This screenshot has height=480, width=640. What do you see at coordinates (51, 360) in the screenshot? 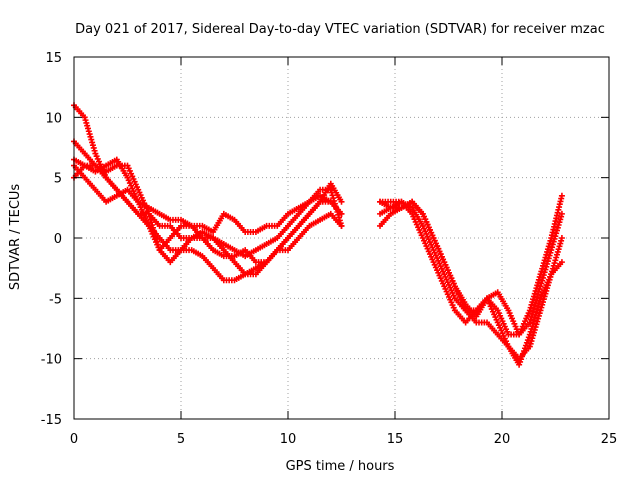
I see `y-tick-label: -10` at bounding box center [51, 360].